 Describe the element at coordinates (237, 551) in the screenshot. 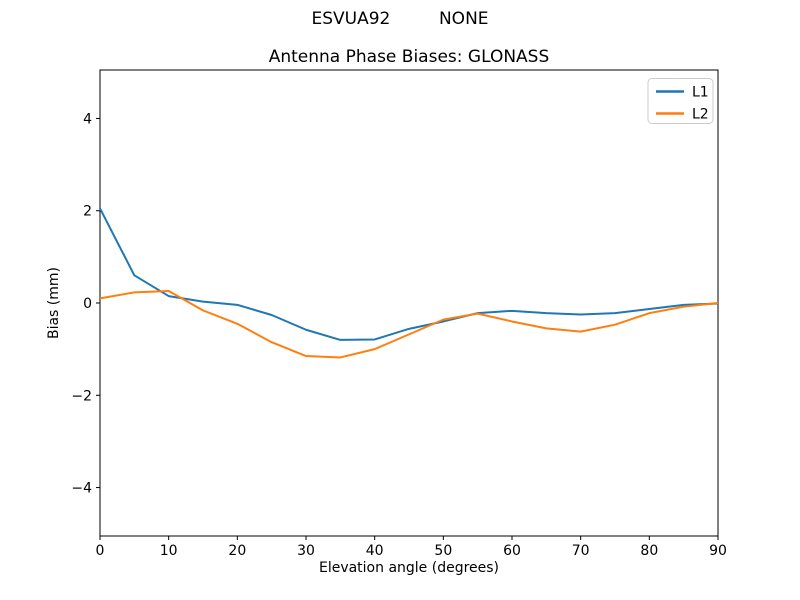

I see `x-tick-label: 20` at that location.